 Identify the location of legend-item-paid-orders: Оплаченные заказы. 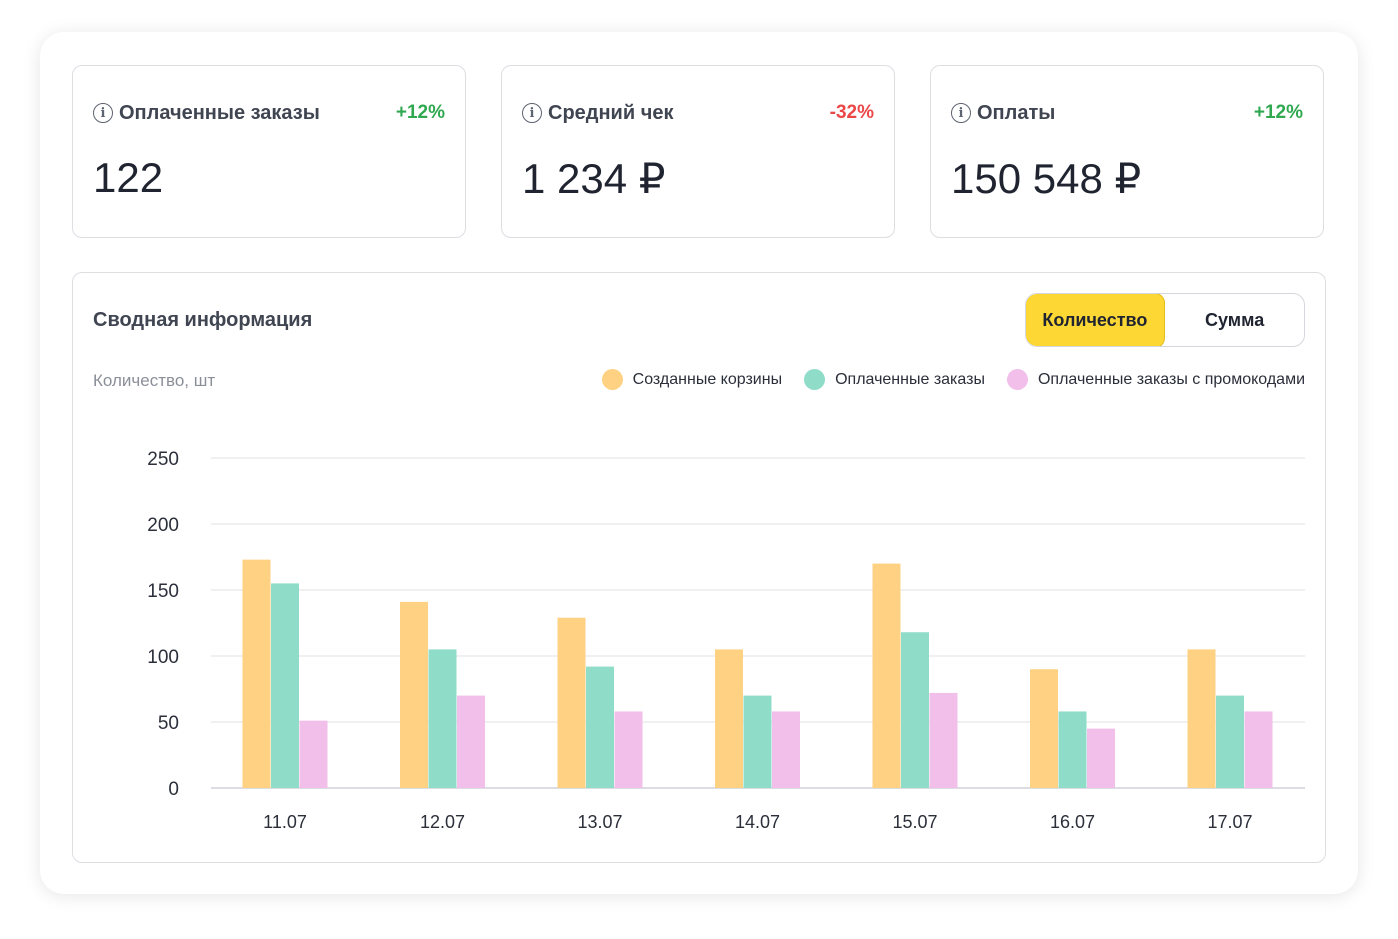
(894, 379).